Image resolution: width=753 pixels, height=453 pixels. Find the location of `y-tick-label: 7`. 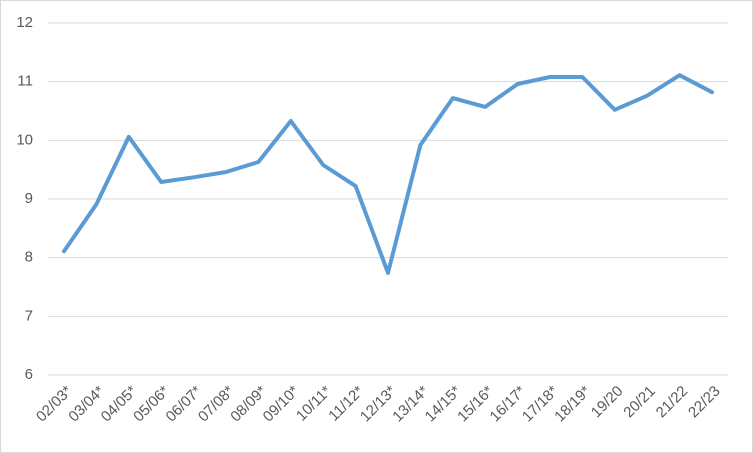

y-tick-label: 7 is located at coordinates (29, 315).